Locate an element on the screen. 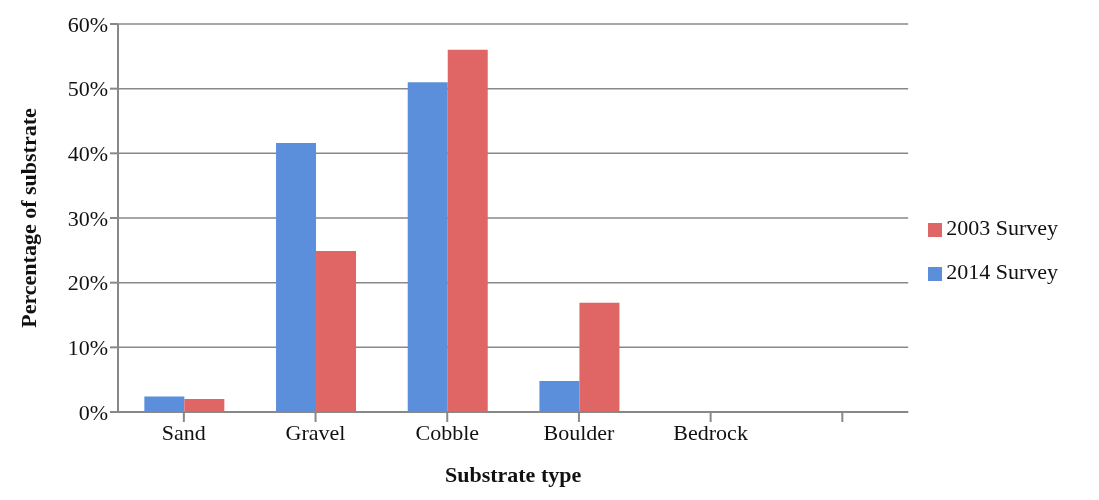 Image resolution: width=1099 pixels, height=500 pixels. x-tick-label: Cobble is located at coordinates (447, 432).